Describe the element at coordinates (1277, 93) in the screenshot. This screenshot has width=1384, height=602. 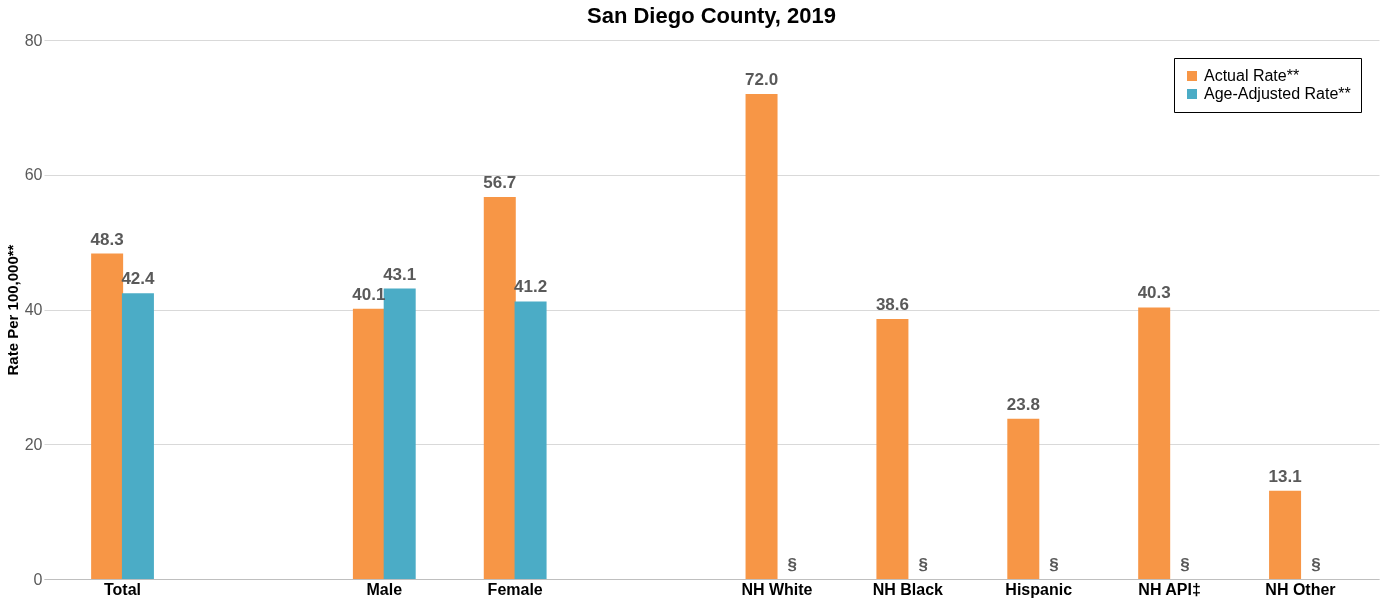
I see `legend-label: Age-Adjusted Rate**` at that location.